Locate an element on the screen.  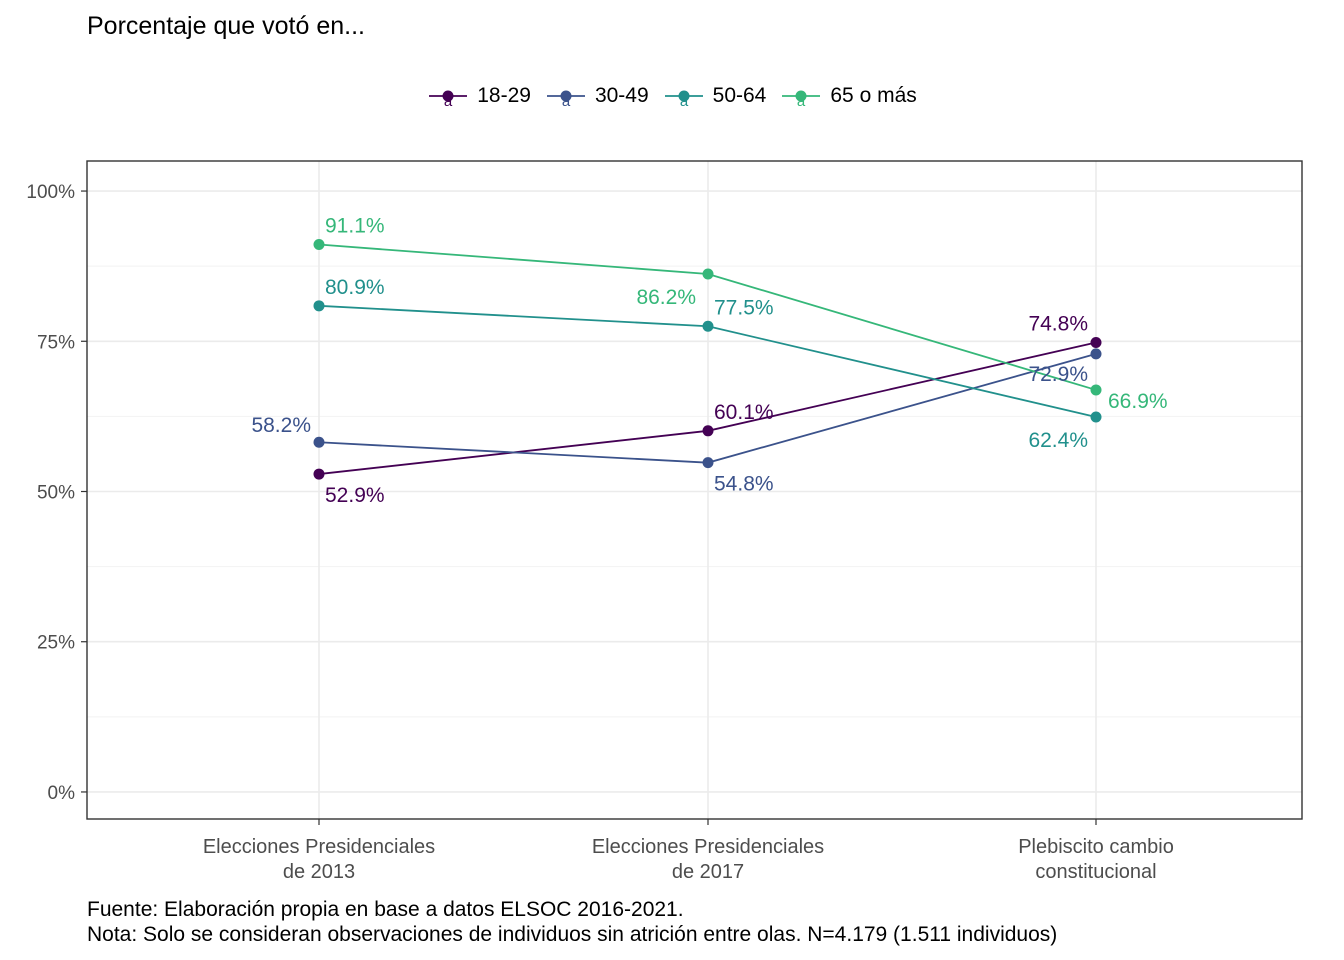
legend-item: a 30-49 is located at coordinates (597, 96).